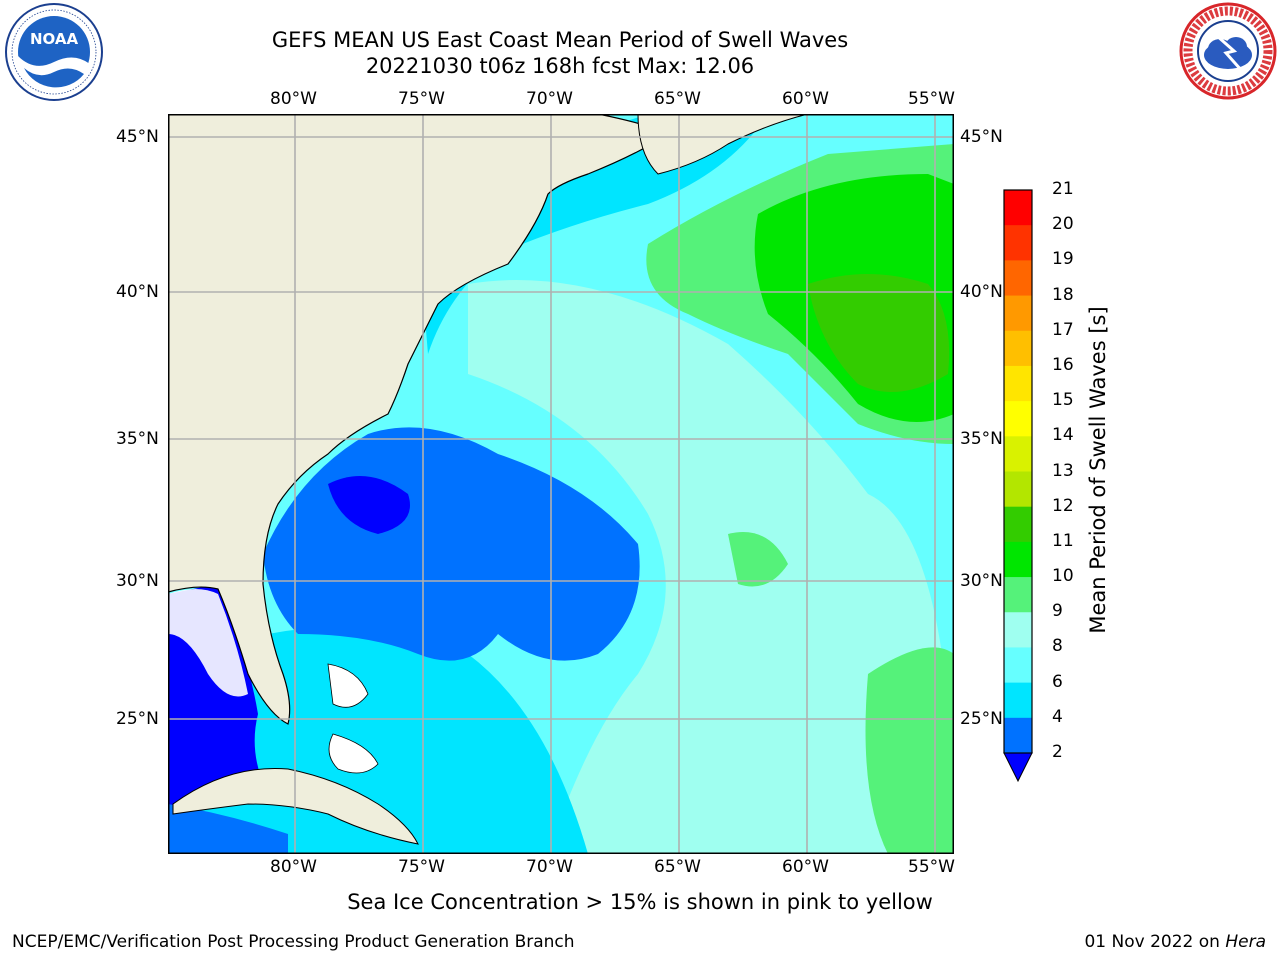  What do you see at coordinates (1057, 681) in the screenshot?
I see `colorbar-tick-label: 6` at bounding box center [1057, 681].